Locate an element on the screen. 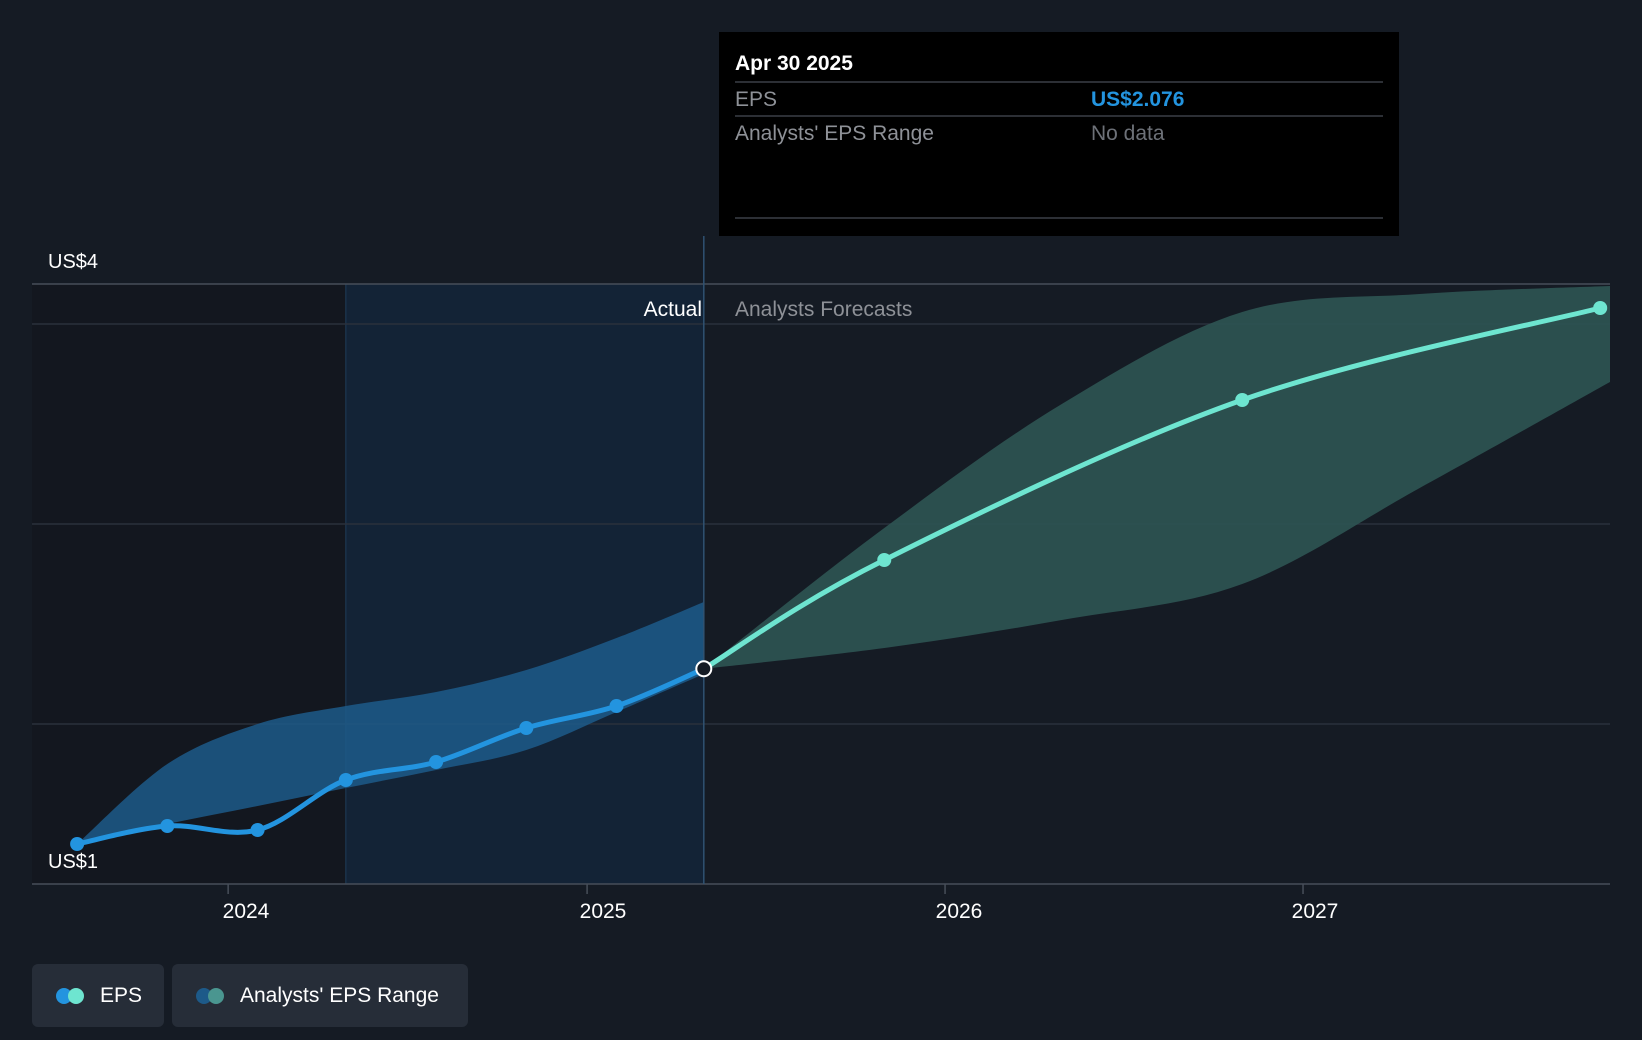 This screenshot has height=1040, width=1642. tooltip-range-label: Analysts' EPS Range is located at coordinates (834, 133).